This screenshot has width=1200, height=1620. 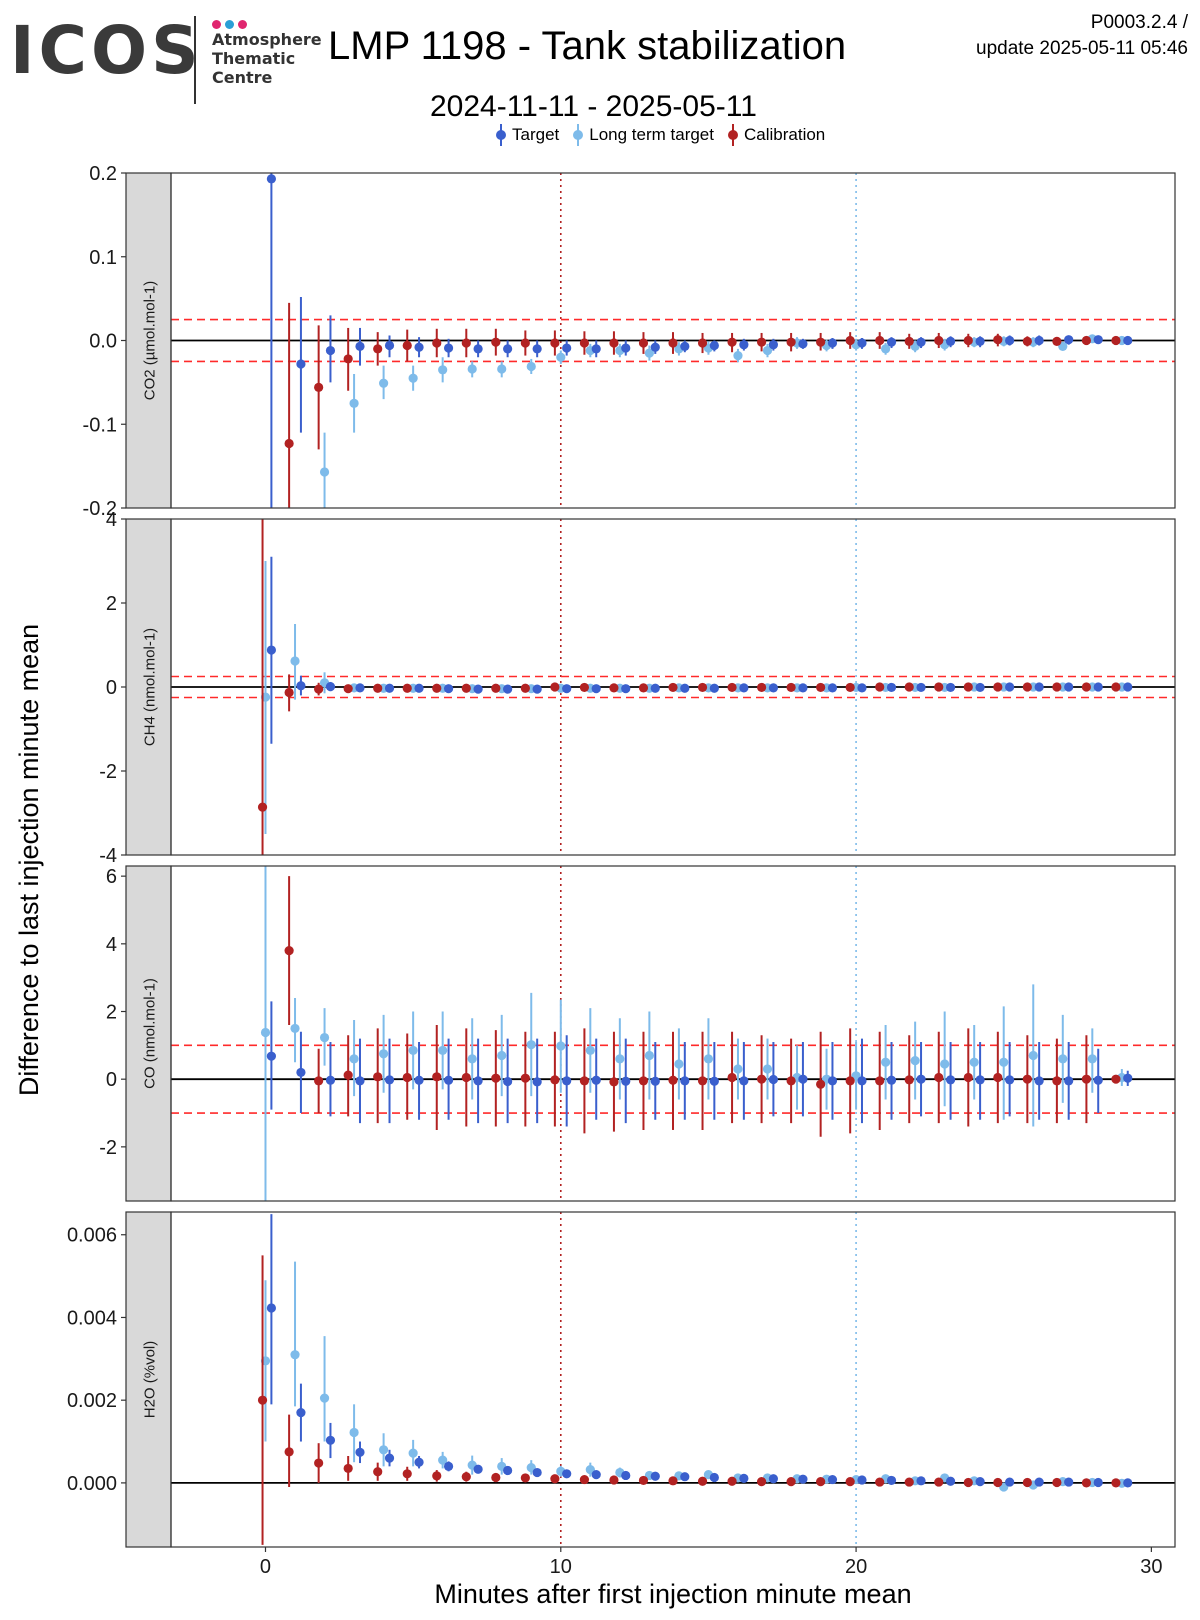 I want to click on y-tick-label: 2, so click(x=111, y=604).